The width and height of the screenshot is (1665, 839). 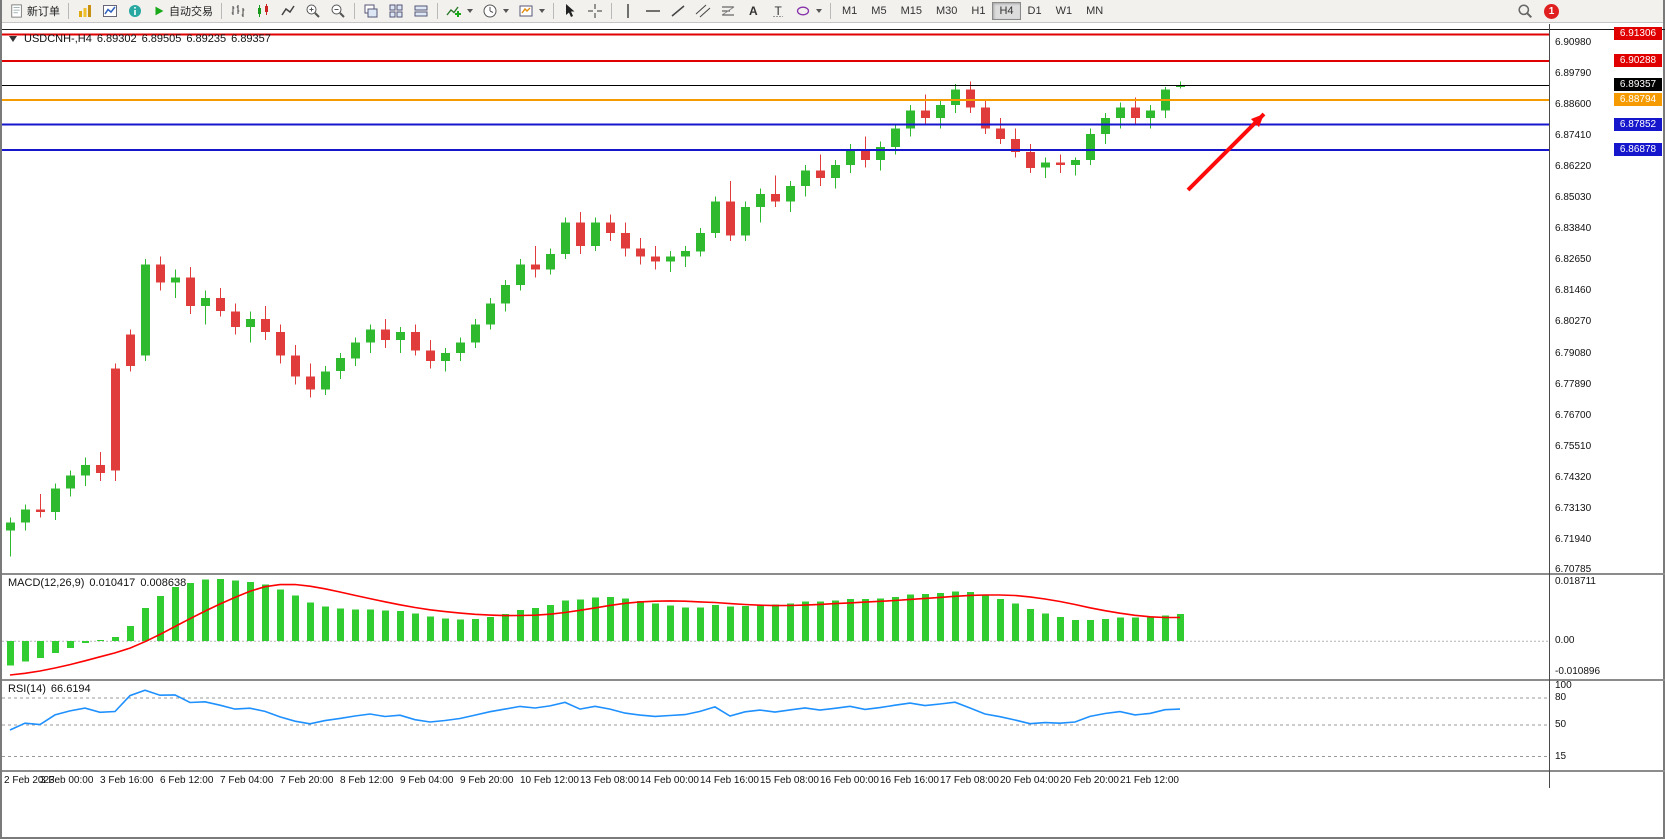 I want to click on channel-tool-button, so click(x=703, y=11).